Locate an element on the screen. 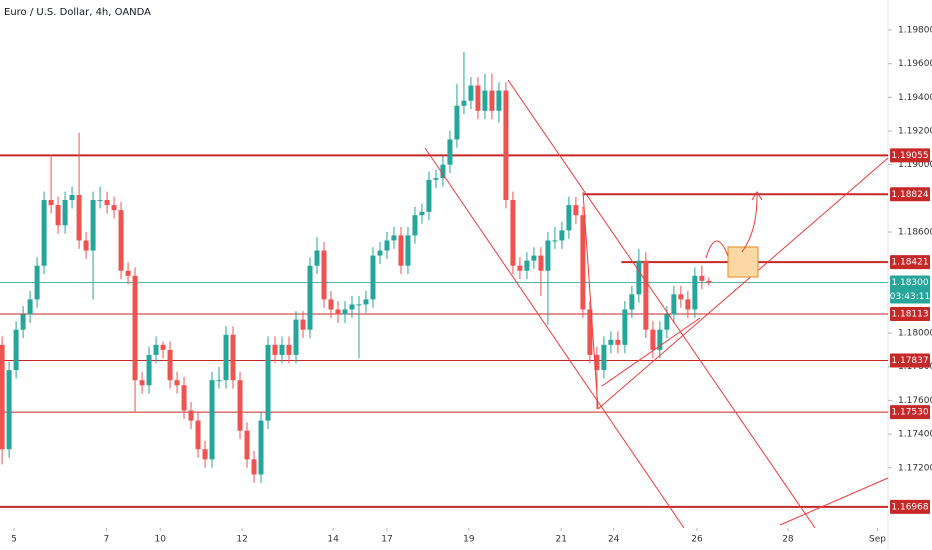 The height and width of the screenshot is (550, 932). x-tick-label: 28 is located at coordinates (788, 540).